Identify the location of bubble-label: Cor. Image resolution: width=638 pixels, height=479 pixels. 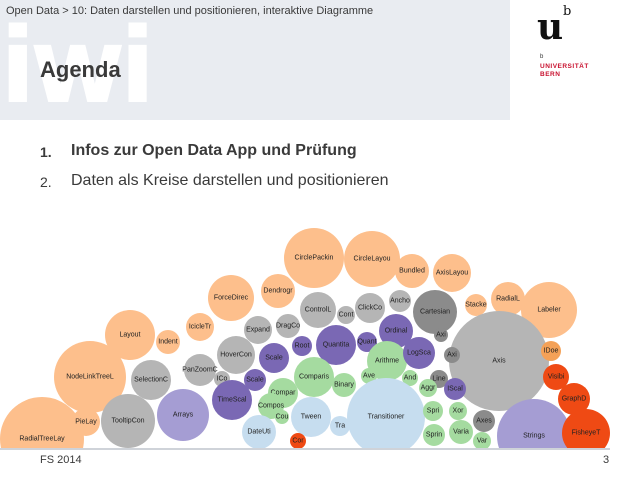
(298, 441).